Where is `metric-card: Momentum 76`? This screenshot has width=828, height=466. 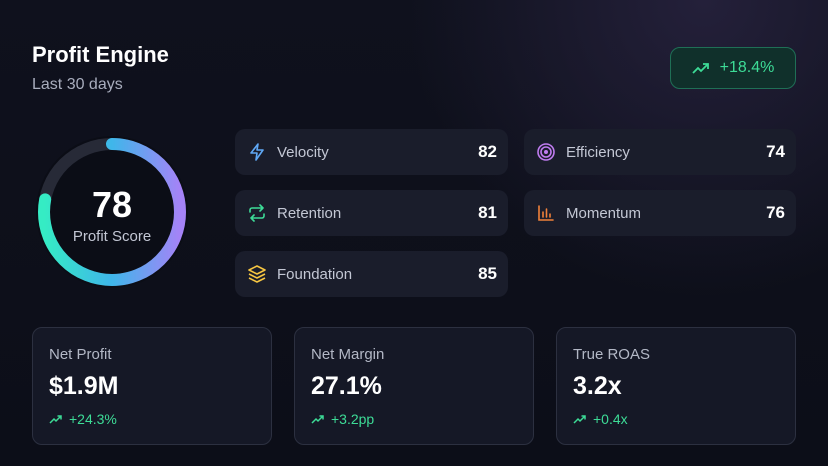
metric-card: Momentum 76 is located at coordinates (660, 213).